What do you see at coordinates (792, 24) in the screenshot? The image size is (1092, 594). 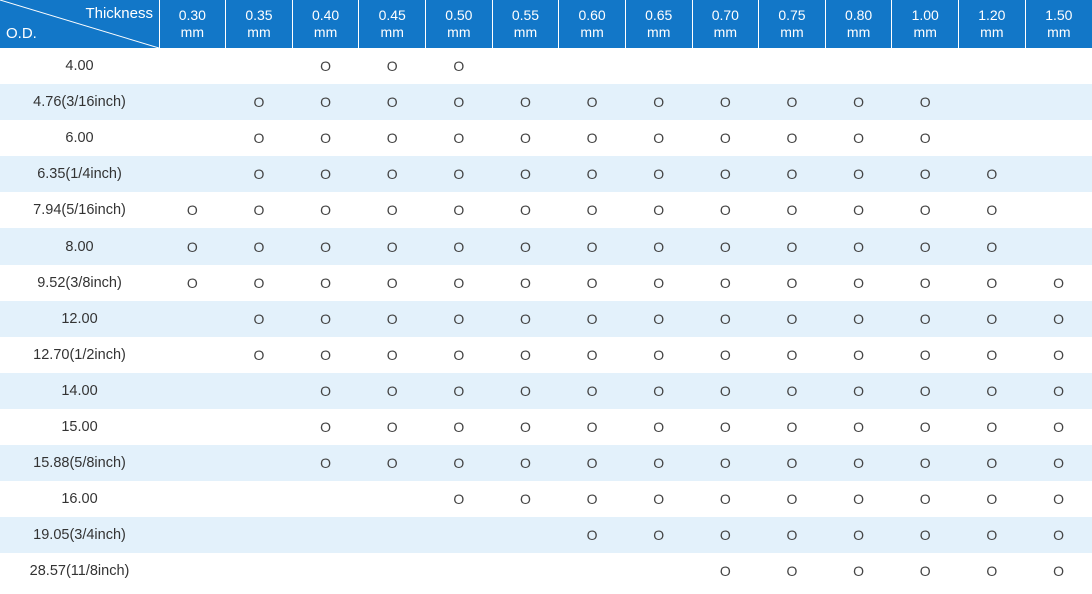 I see `thickness-column-header: 0.75 mm` at bounding box center [792, 24].